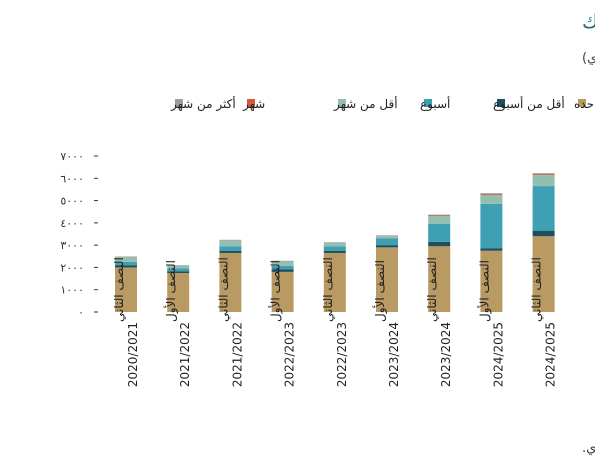 The width and height of the screenshot is (595, 469). What do you see at coordinates (588, 448) in the screenshot?
I see `source-note: المصدر: البنك المركزي المصري.` at bounding box center [588, 448].